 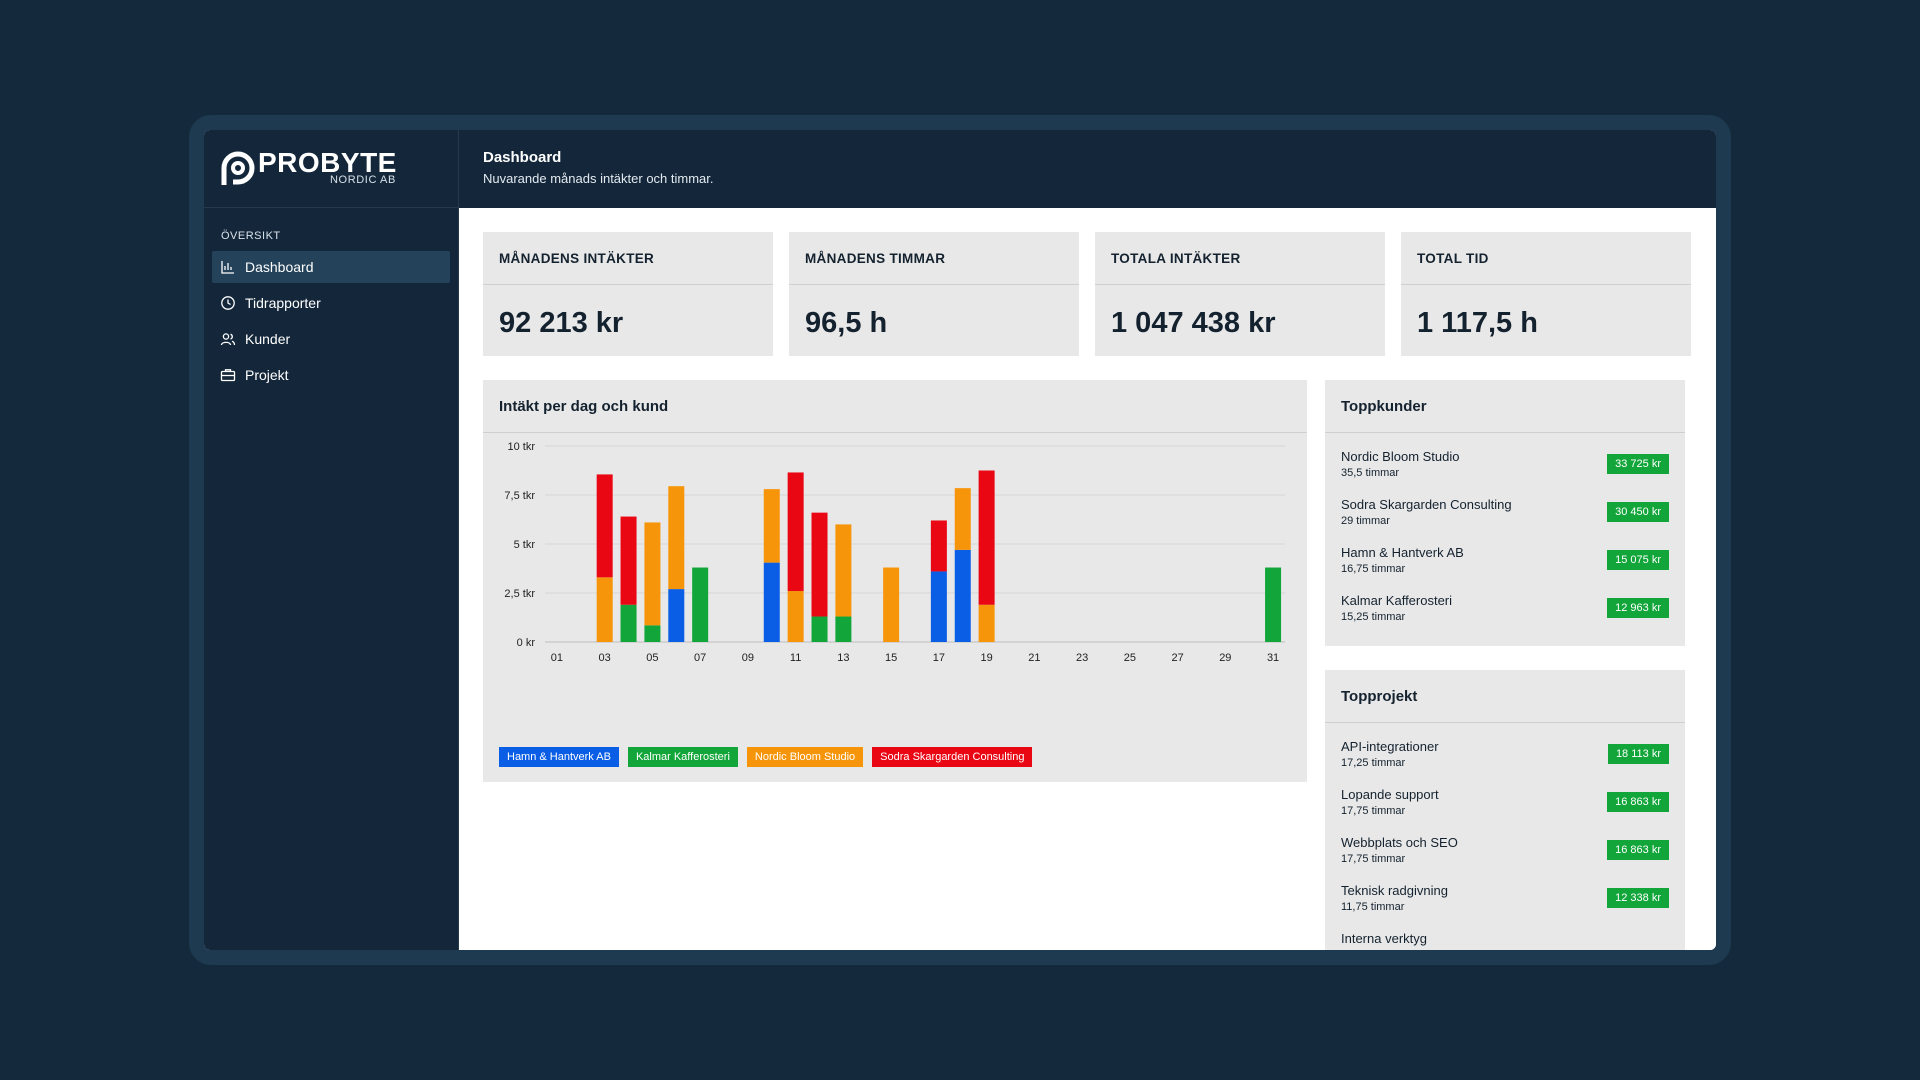 I want to click on list-item: Webbplats och SEO 17,75 timmar 16 863 kr, so click(x=1505, y=853).